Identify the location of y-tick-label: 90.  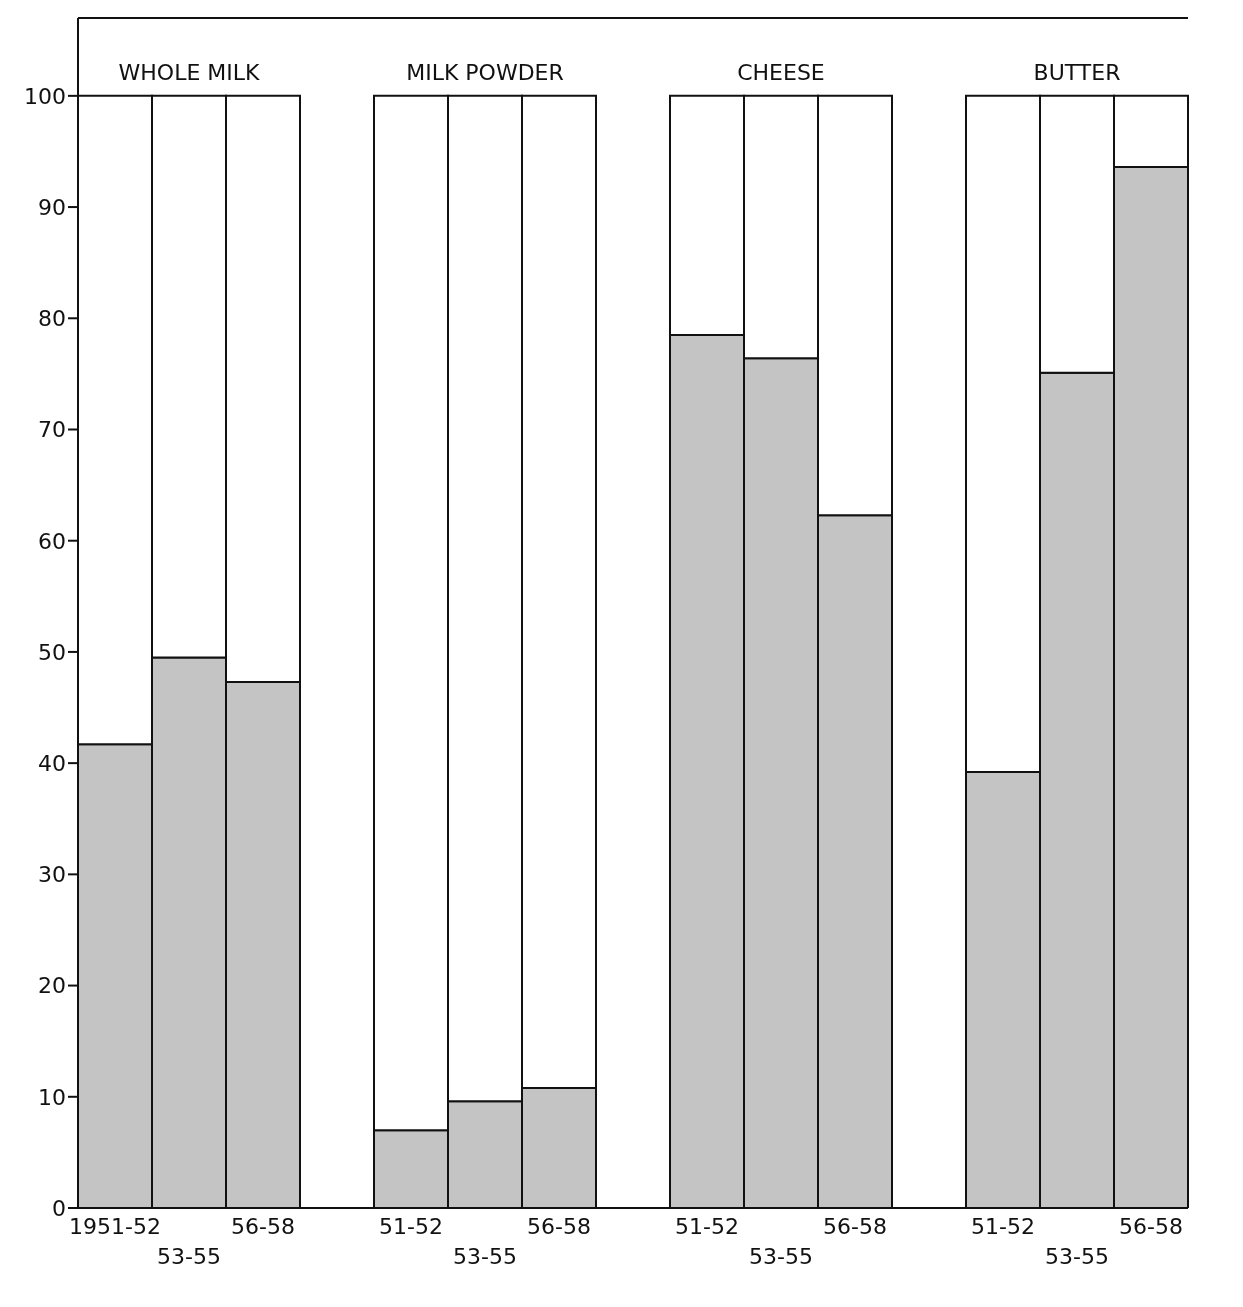
(52, 207).